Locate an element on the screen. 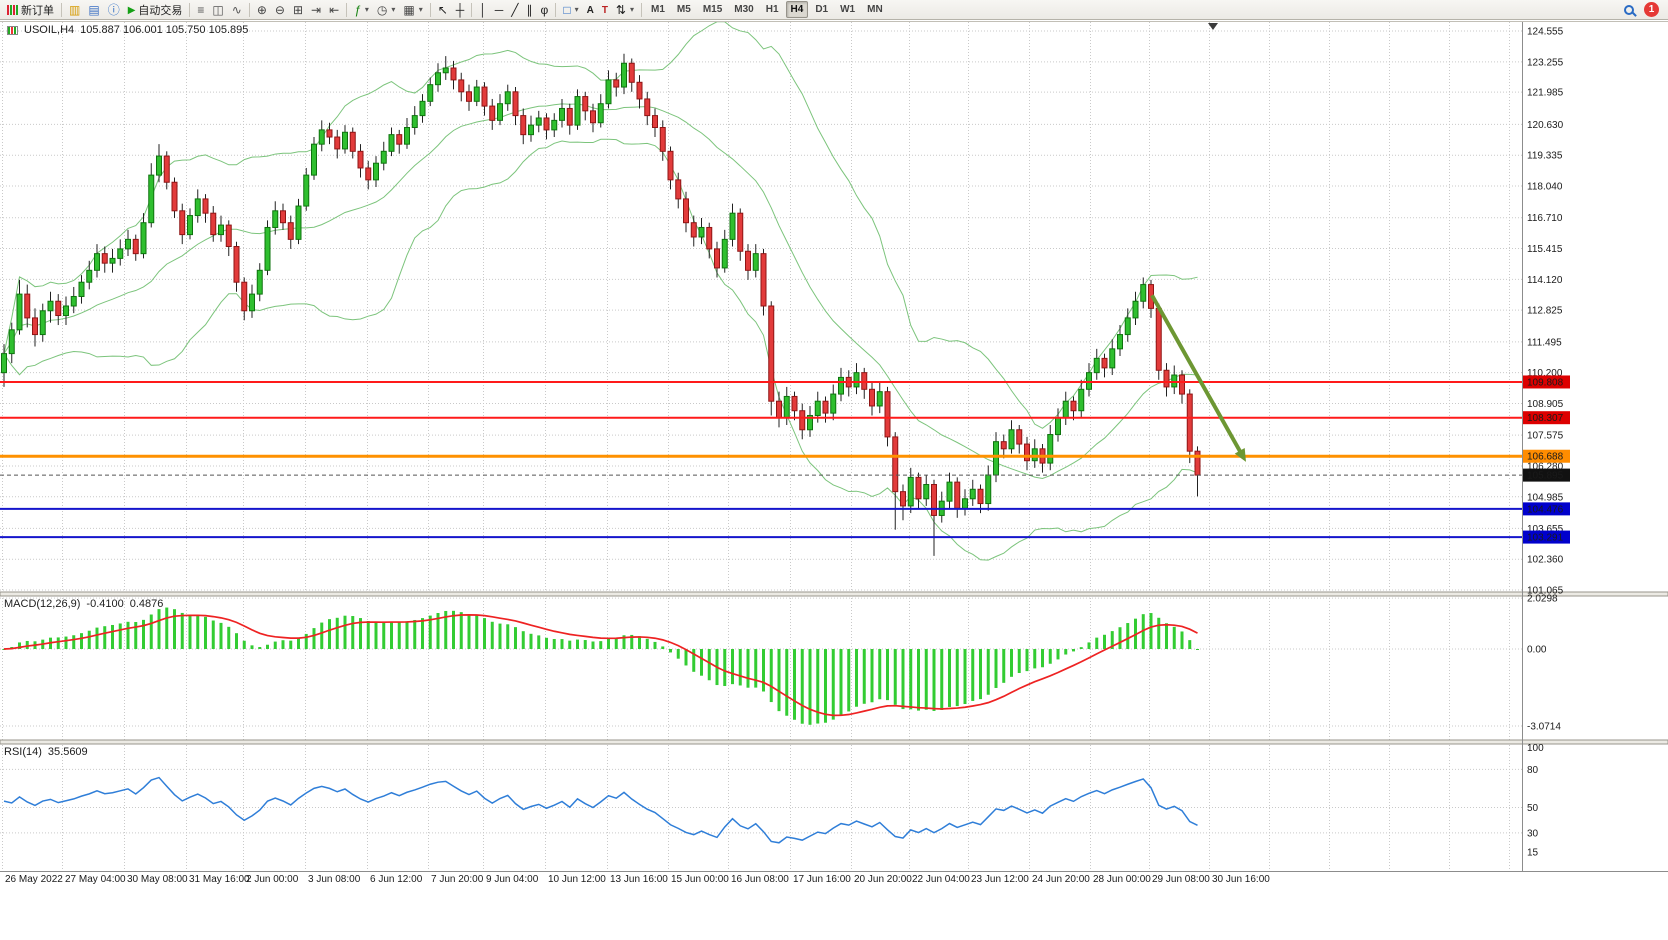 The height and width of the screenshot is (940, 1668). arrow-tools-button: ▾ is located at coordinates (625, 10).